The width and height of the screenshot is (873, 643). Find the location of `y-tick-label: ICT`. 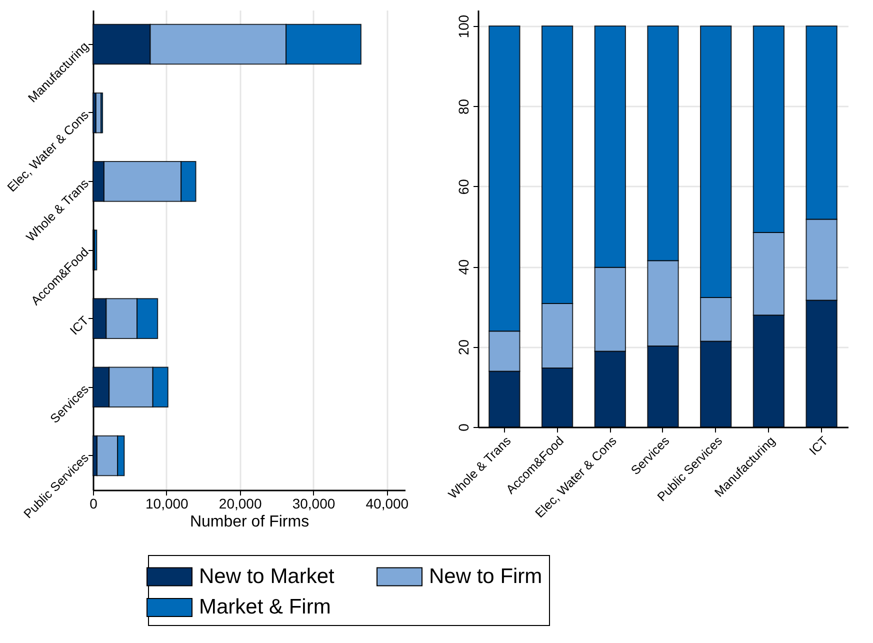

y-tick-label: ICT is located at coordinates (79, 325).